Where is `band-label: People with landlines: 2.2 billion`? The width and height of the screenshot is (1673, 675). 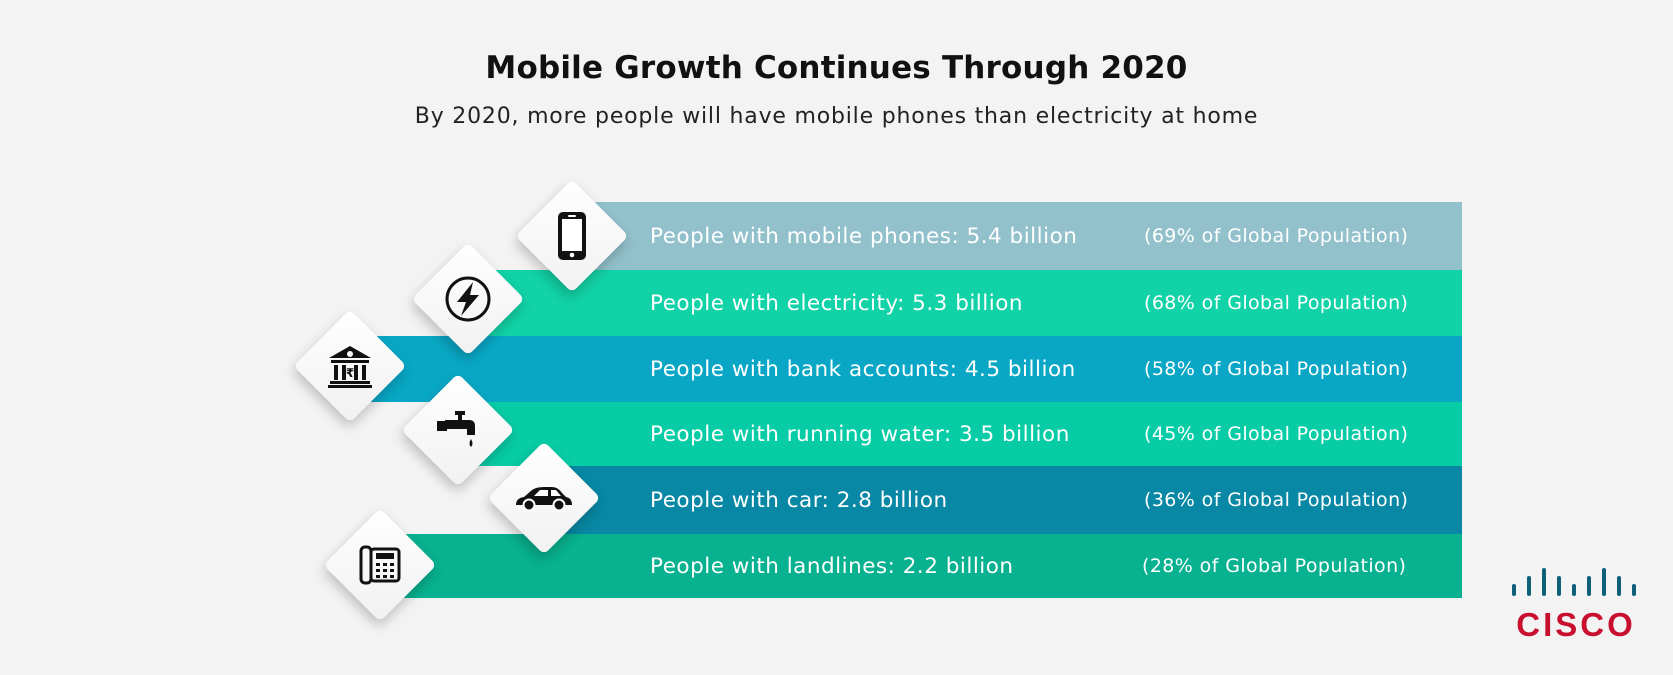 band-label: People with landlines: 2.2 billion is located at coordinates (832, 566).